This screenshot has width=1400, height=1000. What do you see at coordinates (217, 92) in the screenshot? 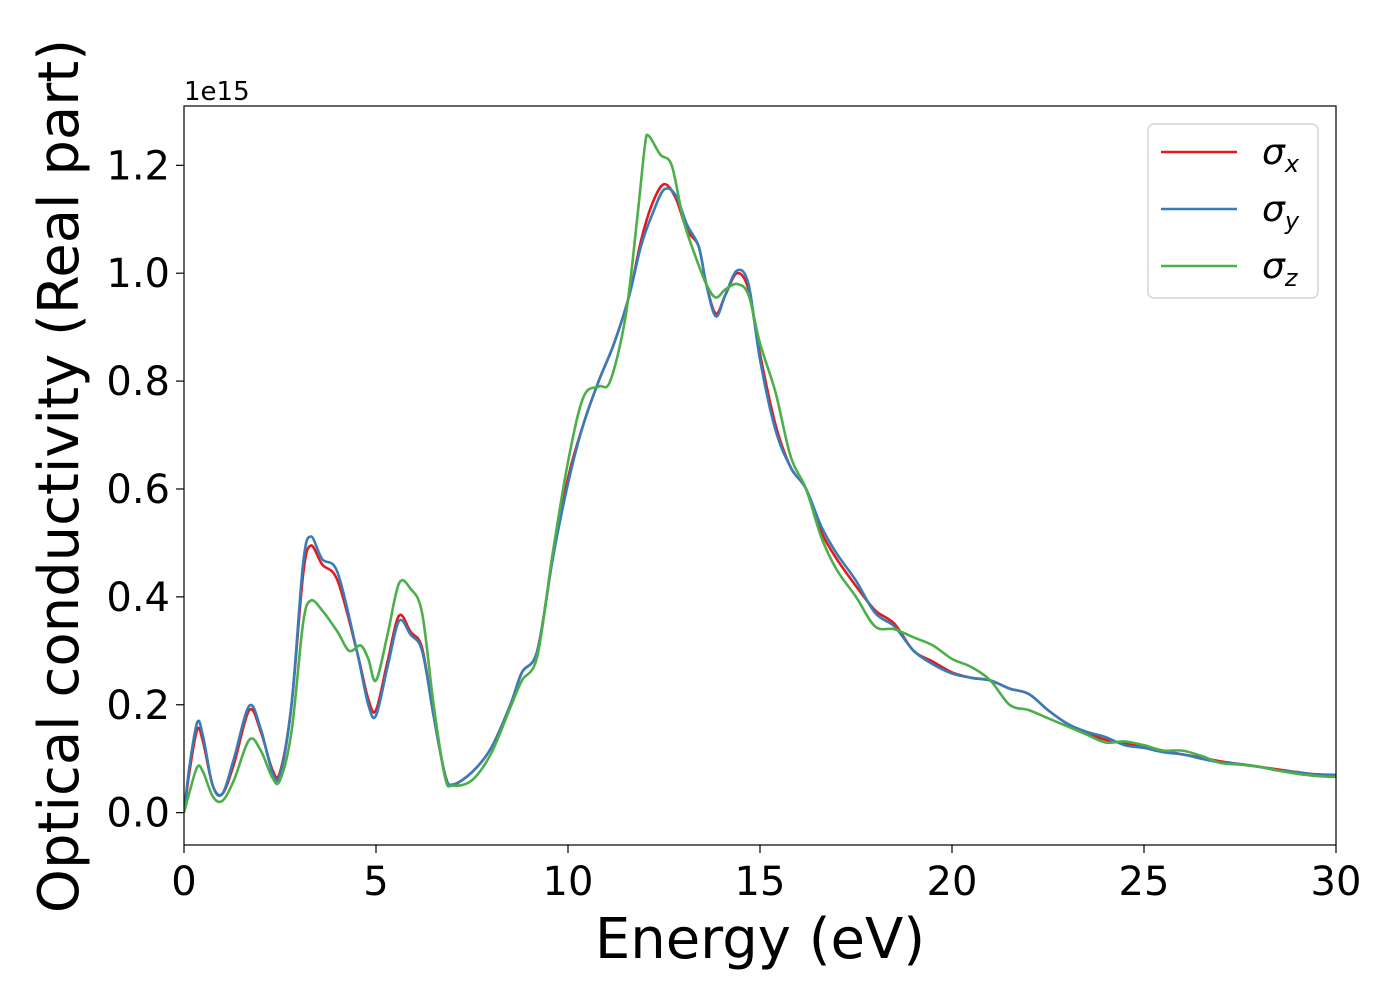
I see `y-offset-label: 1e15` at bounding box center [217, 92].